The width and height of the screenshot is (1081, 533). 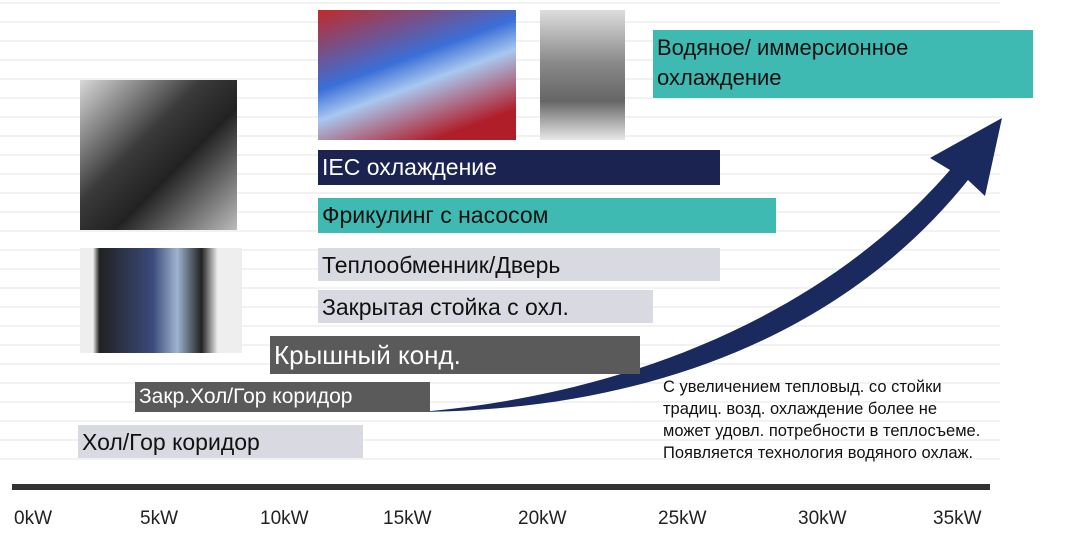 I want to click on axis-label: 30kW, so click(x=822, y=518).